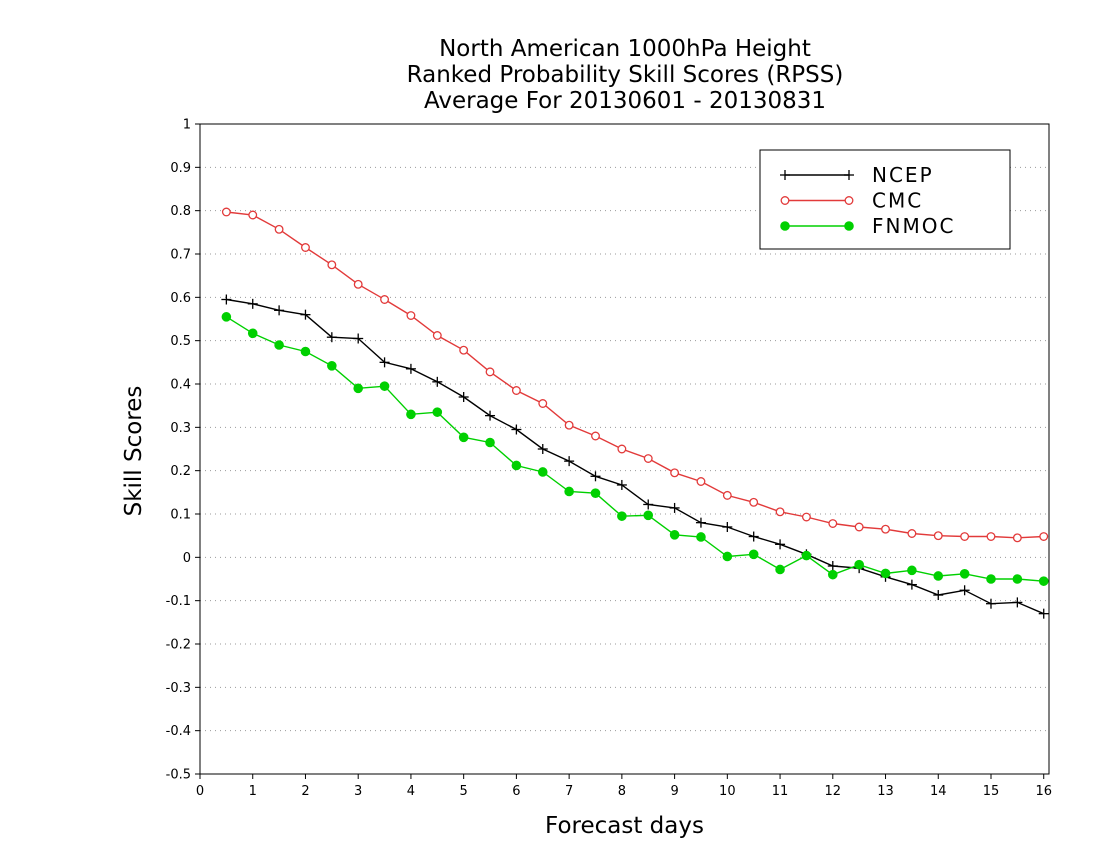  Describe the element at coordinates (180, 471) in the screenshot. I see `y-tick-label: 0.2` at that location.